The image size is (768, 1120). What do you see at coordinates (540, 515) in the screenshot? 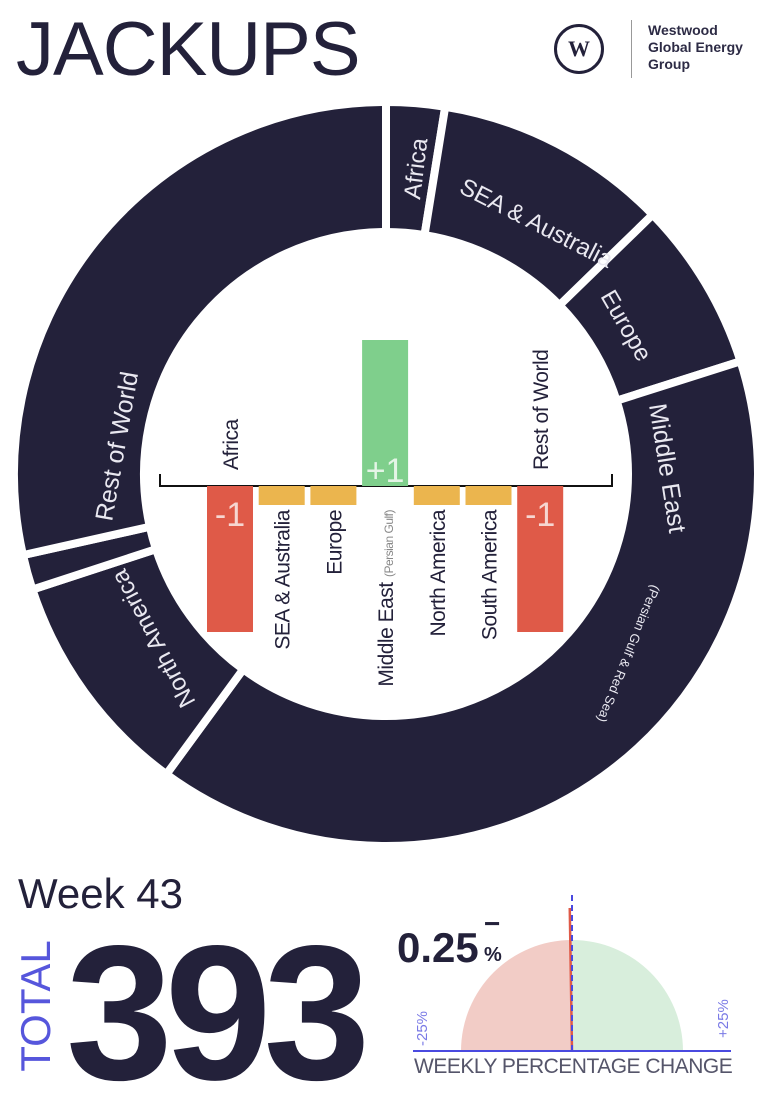
I see `bar-value-label-rest-of-world: -1` at bounding box center [540, 515].